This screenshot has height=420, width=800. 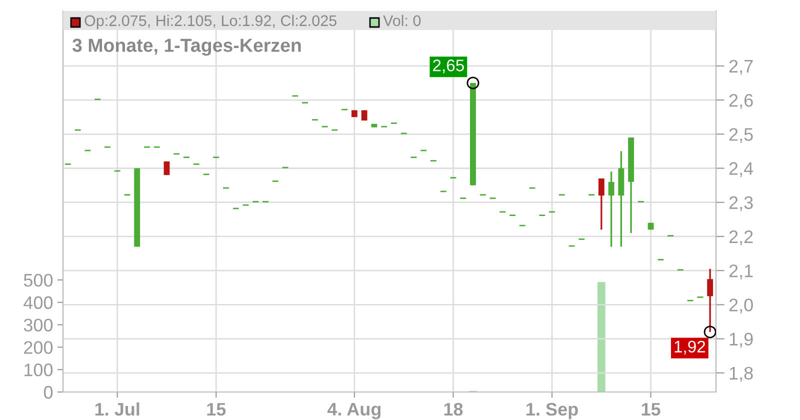 I want to click on x-tick-label: 18, so click(x=453, y=409).